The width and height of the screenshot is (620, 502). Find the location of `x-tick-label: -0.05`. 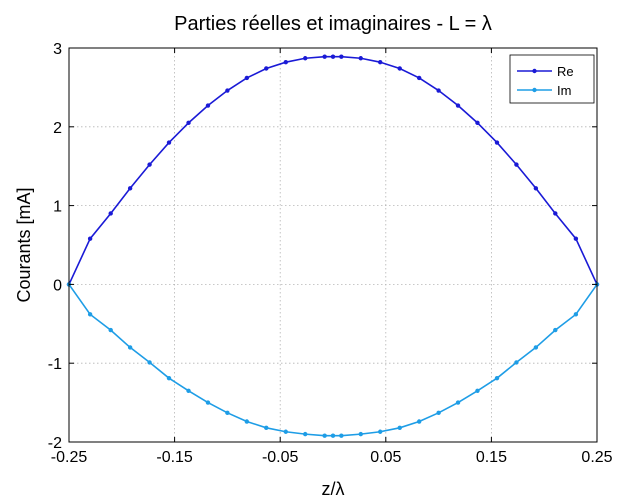

x-tick-label: -0.05 is located at coordinates (280, 457).